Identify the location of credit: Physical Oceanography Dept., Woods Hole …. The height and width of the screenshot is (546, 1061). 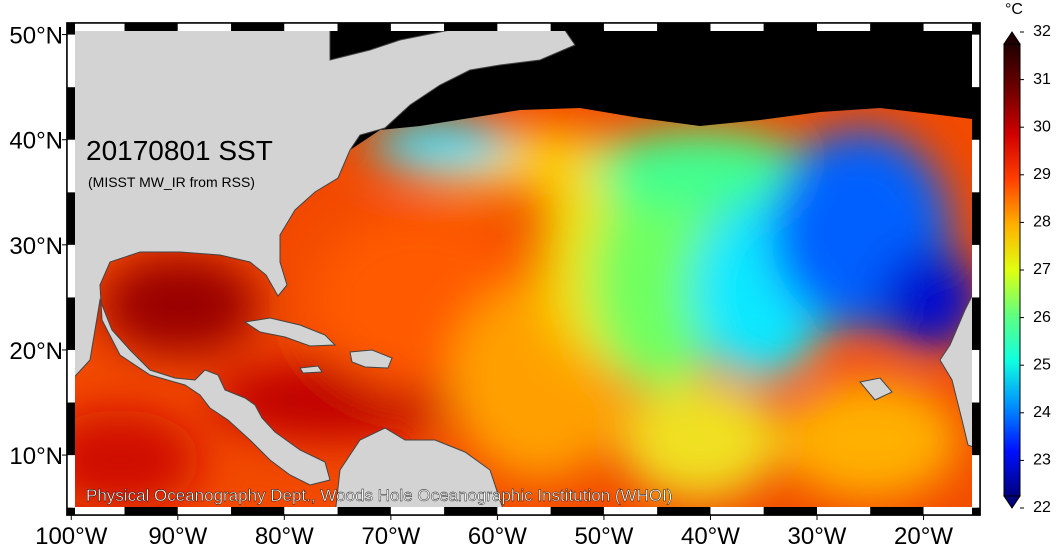
(379, 495).